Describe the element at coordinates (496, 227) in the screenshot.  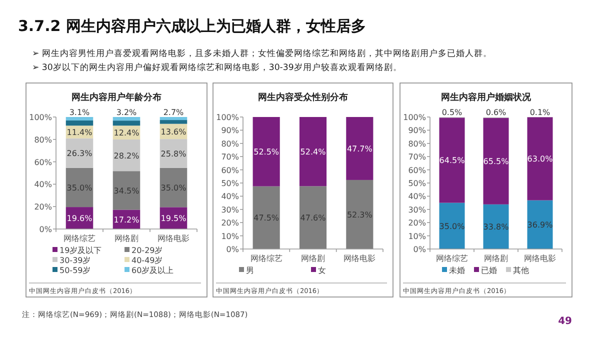
I see `data-label: 33.8%` at that location.